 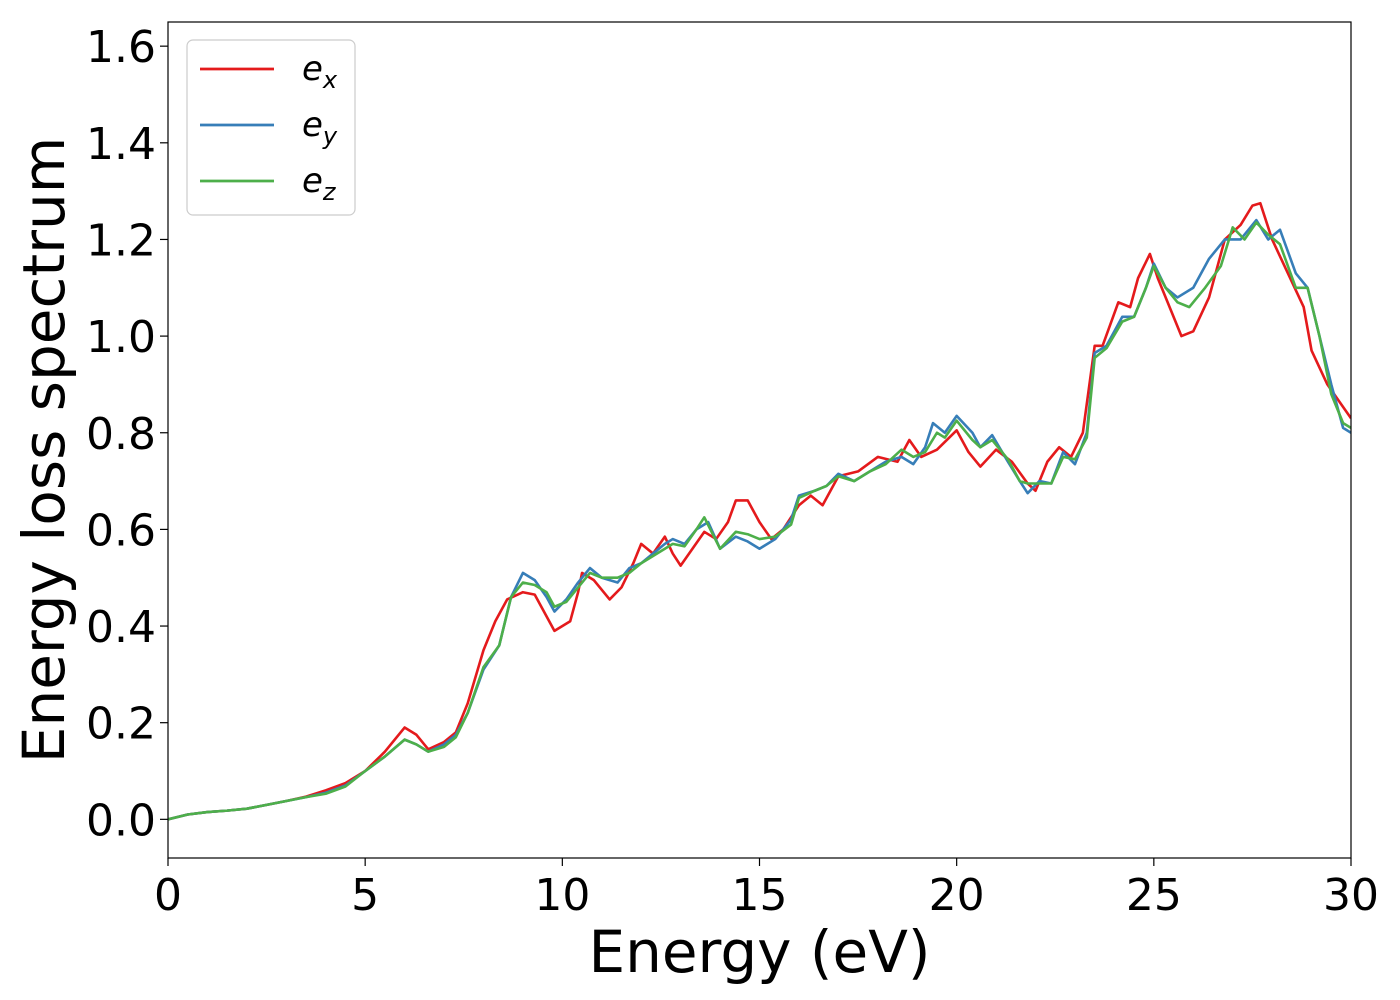 I want to click on legend-label-z: ez, so click(x=319, y=183).